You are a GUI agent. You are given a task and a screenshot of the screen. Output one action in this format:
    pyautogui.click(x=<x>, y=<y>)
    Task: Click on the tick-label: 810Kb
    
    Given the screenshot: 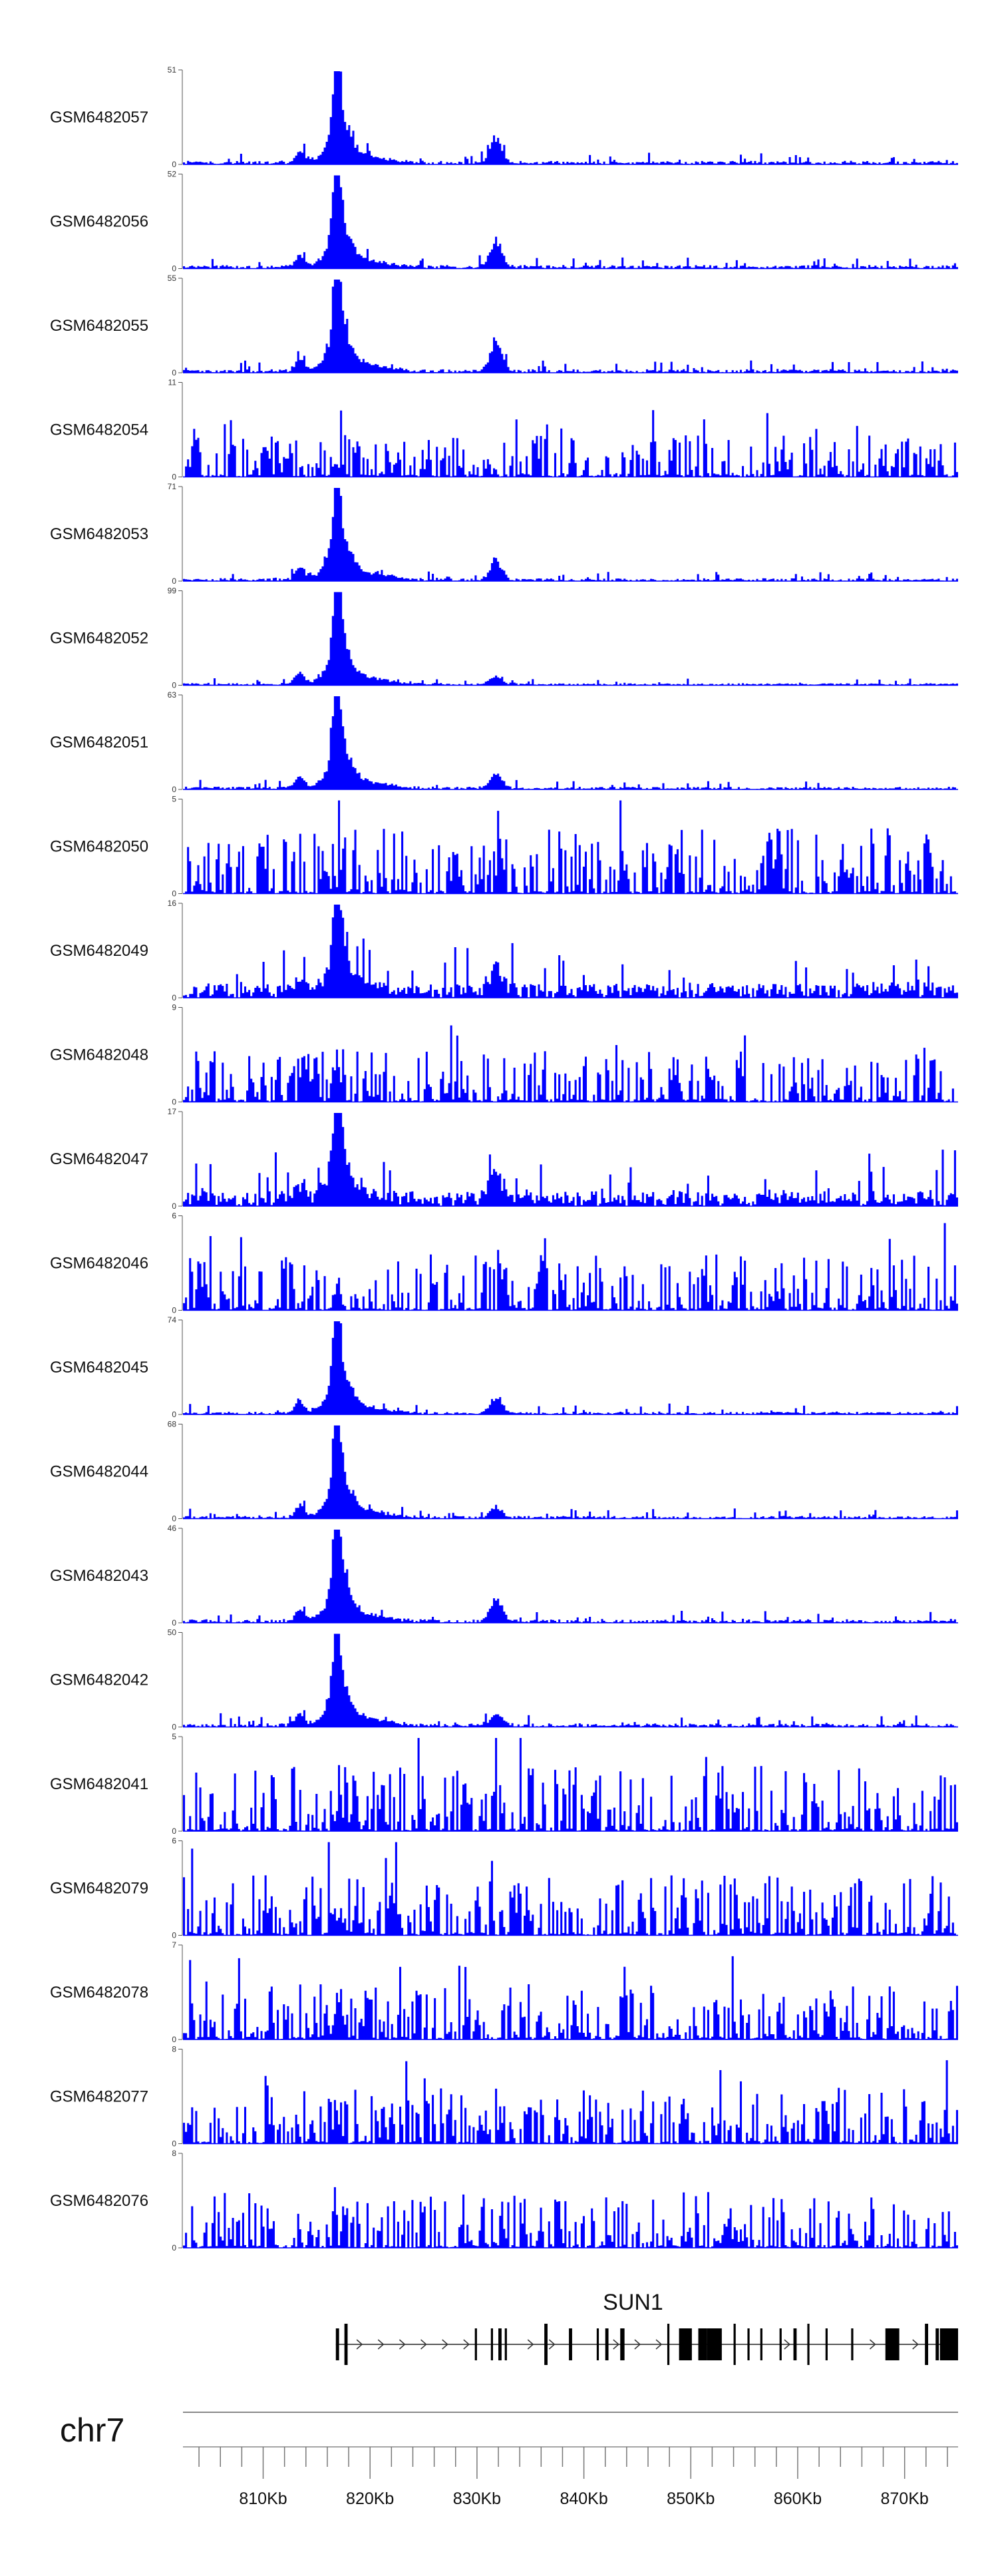 What is the action you would take?
    pyautogui.click(x=263, y=2498)
    